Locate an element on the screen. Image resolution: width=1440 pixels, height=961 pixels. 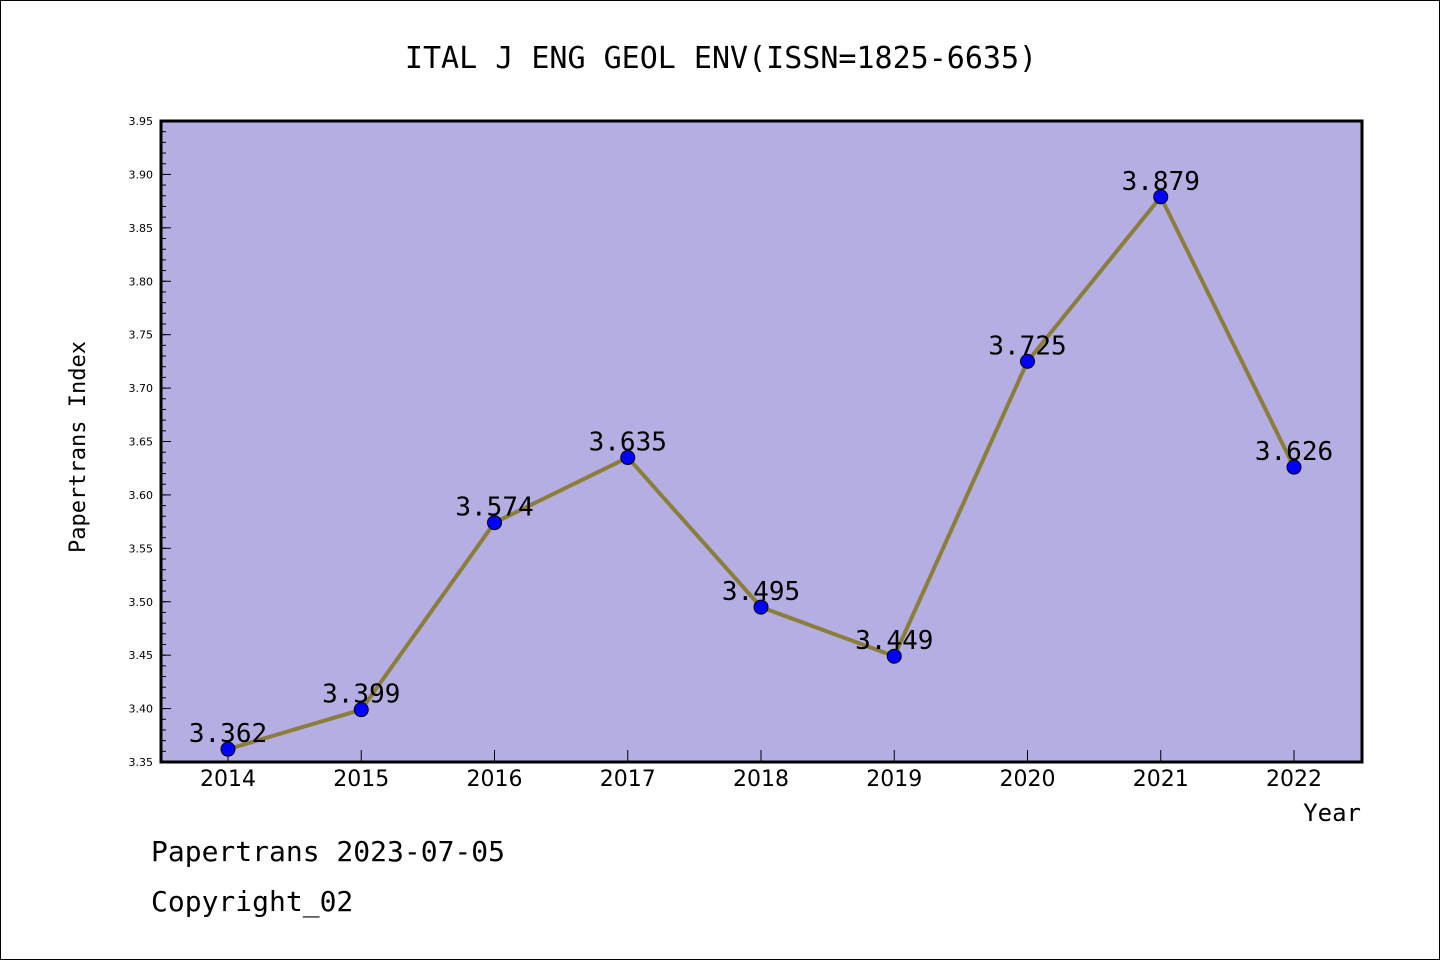
y-axis-title: Papertrans Index is located at coordinates (78, 447).